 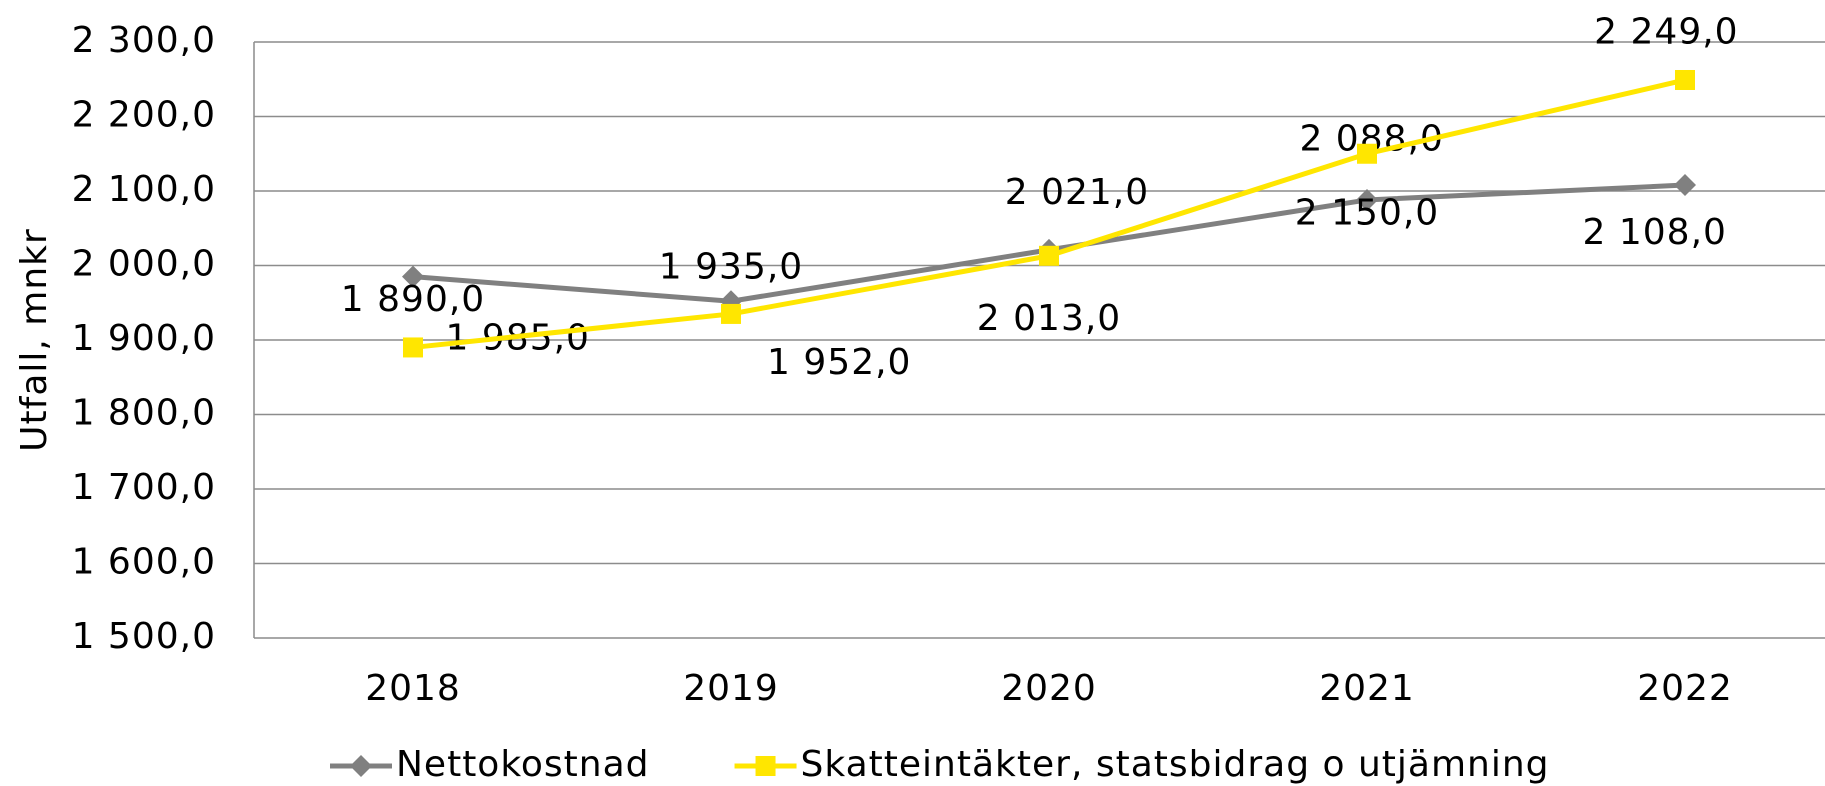 What do you see at coordinates (1367, 688) in the screenshot?
I see `x-tick-label: 2021` at bounding box center [1367, 688].